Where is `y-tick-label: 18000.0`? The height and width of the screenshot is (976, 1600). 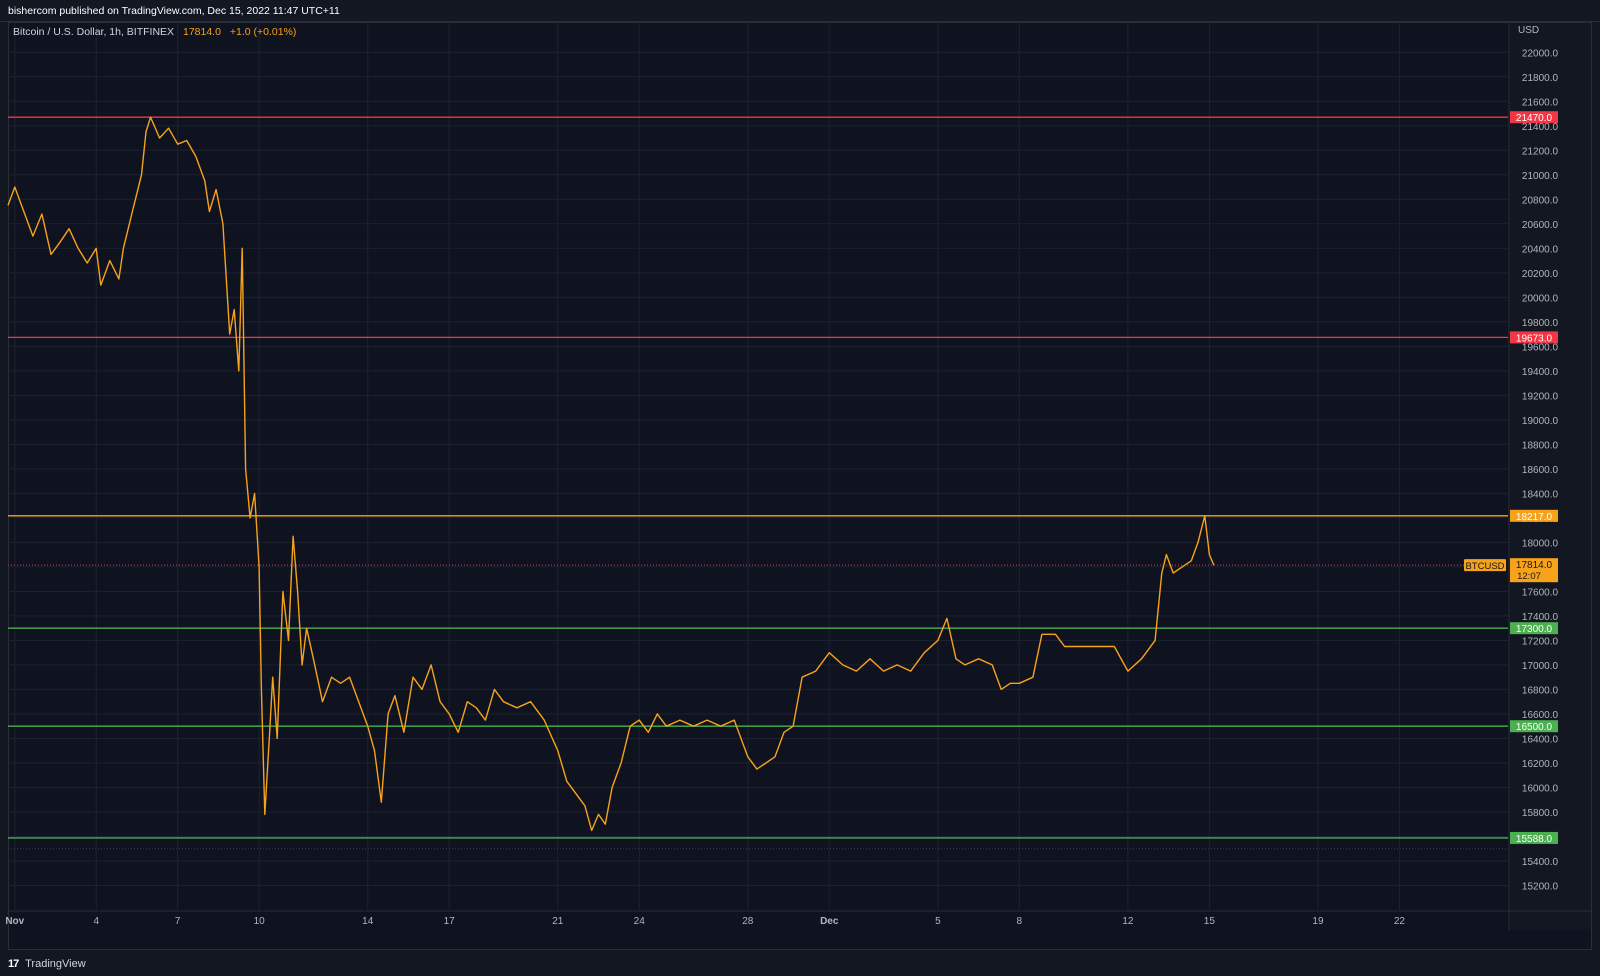
y-tick-label: 18000.0 is located at coordinates (1540, 543).